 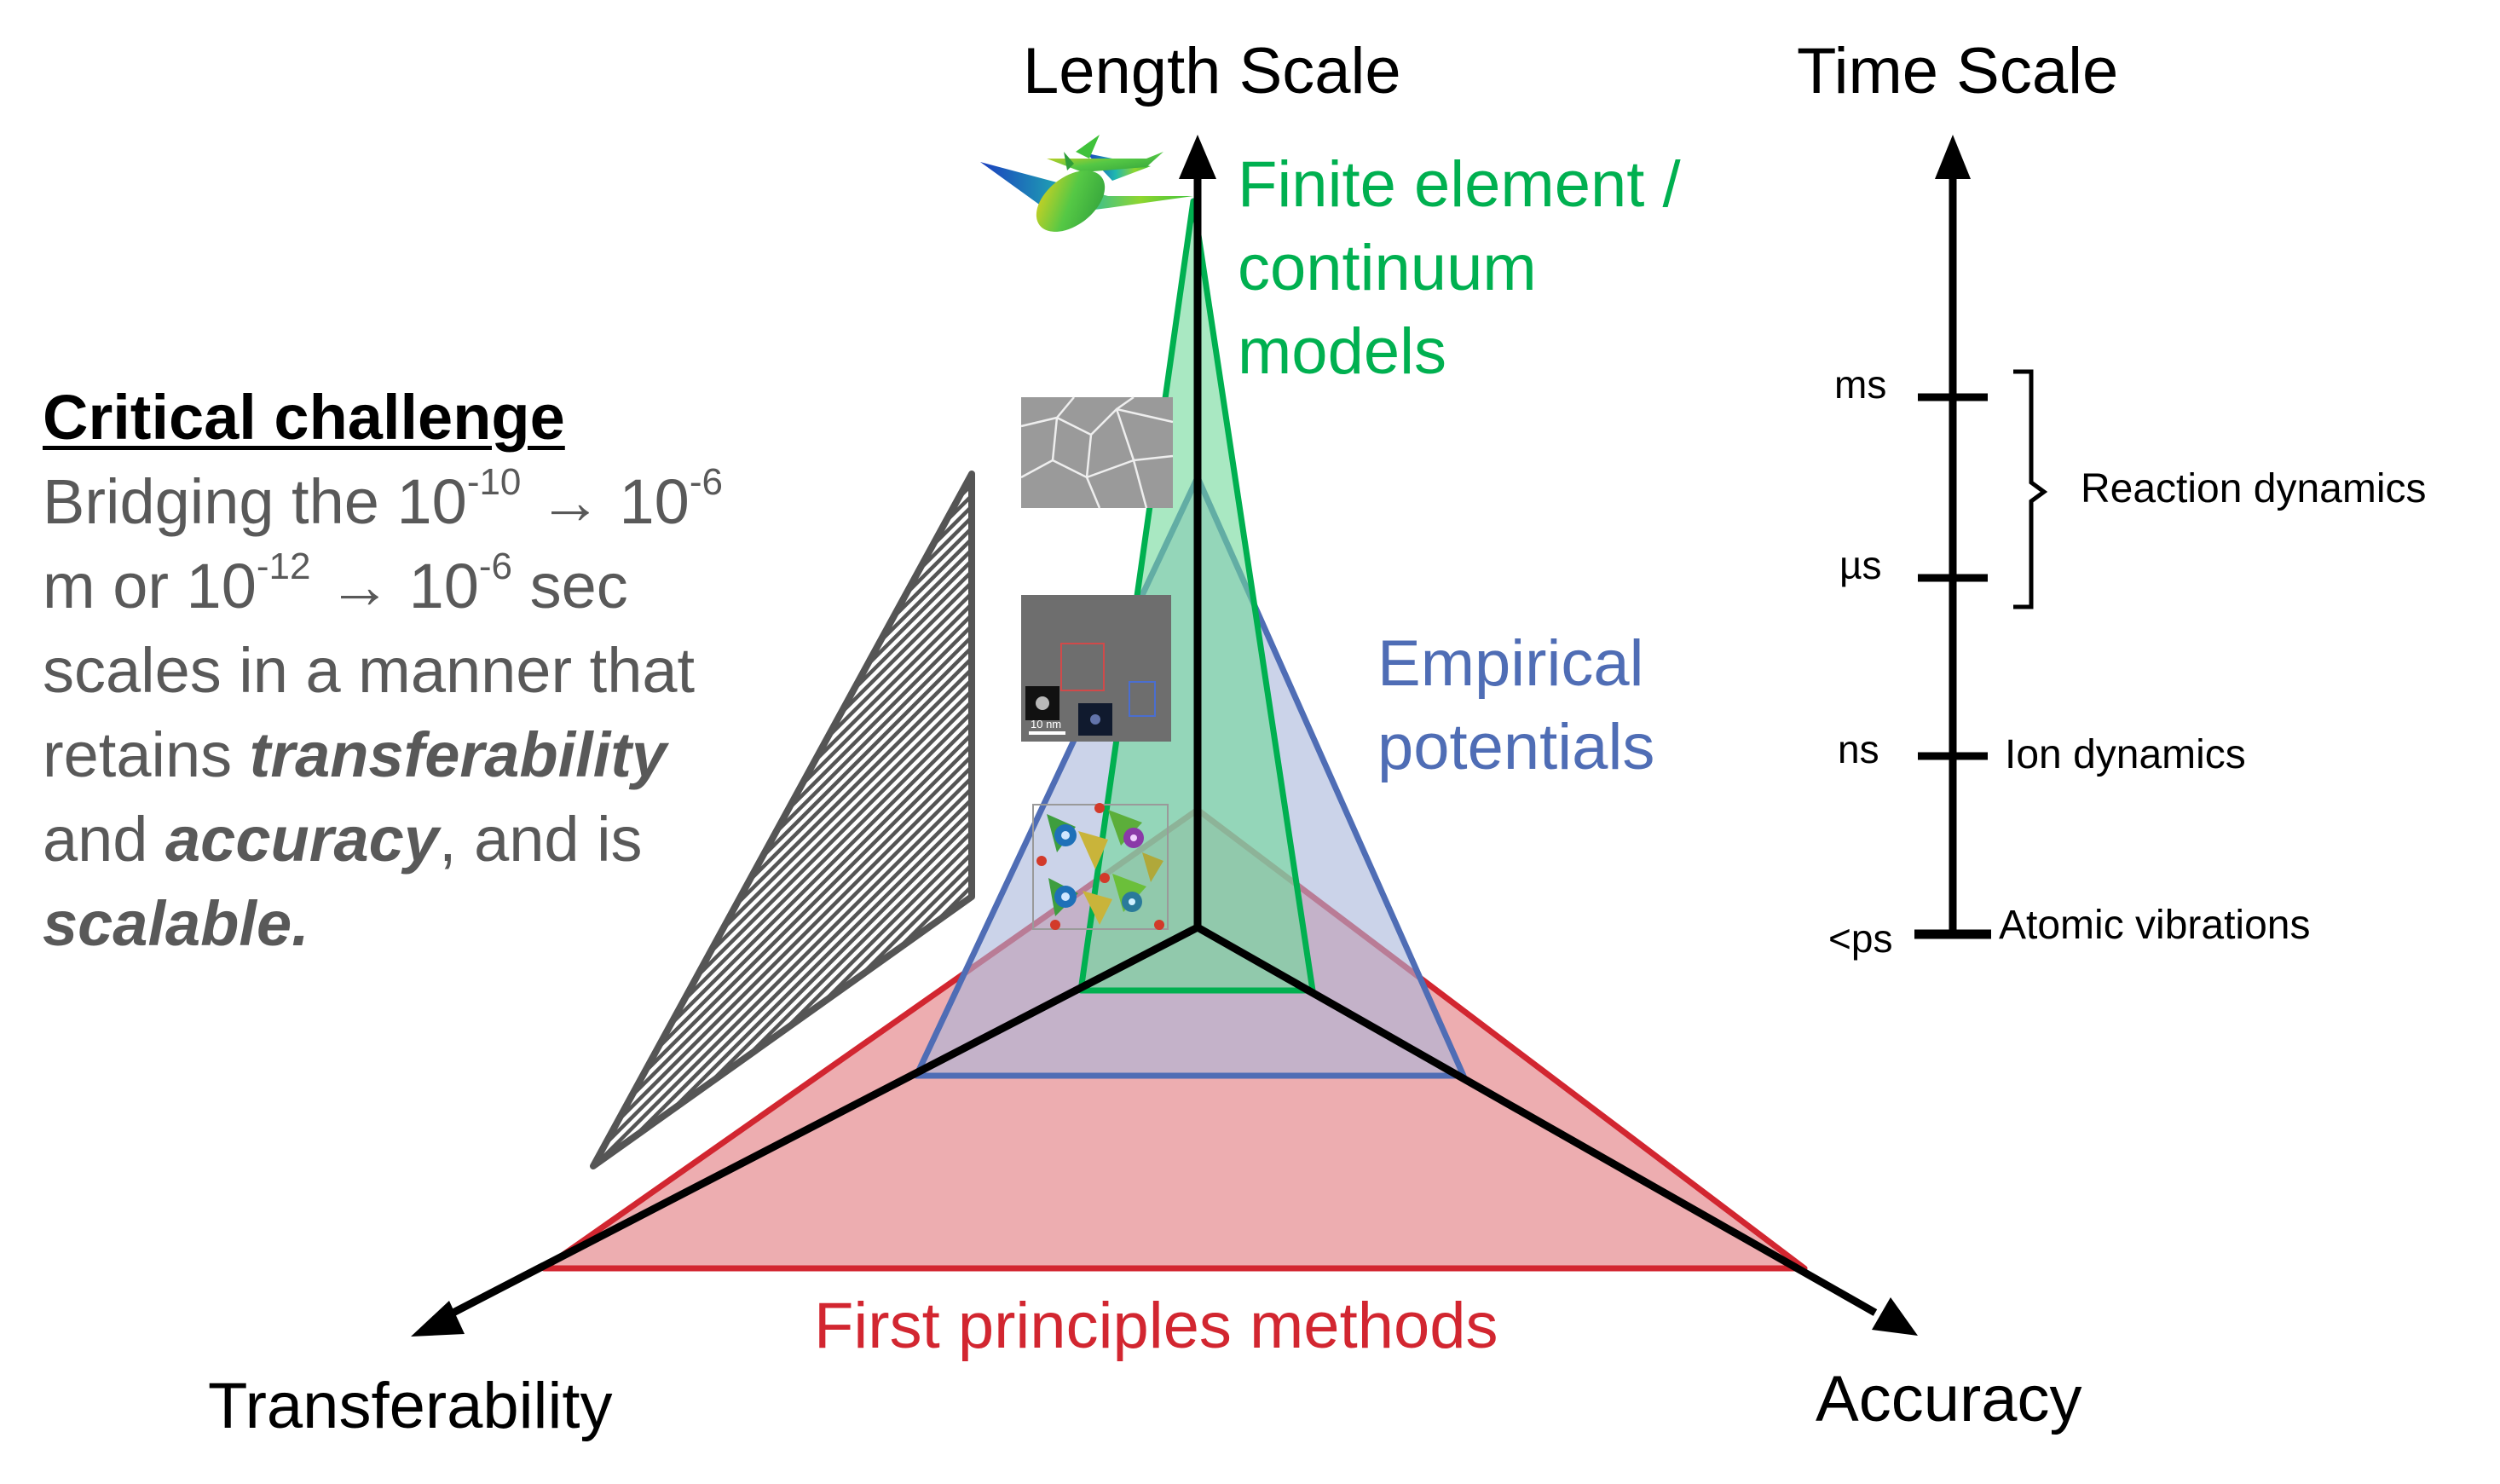 I want to click on transferability-axis-arrowhead, so click(x=438, y=1319).